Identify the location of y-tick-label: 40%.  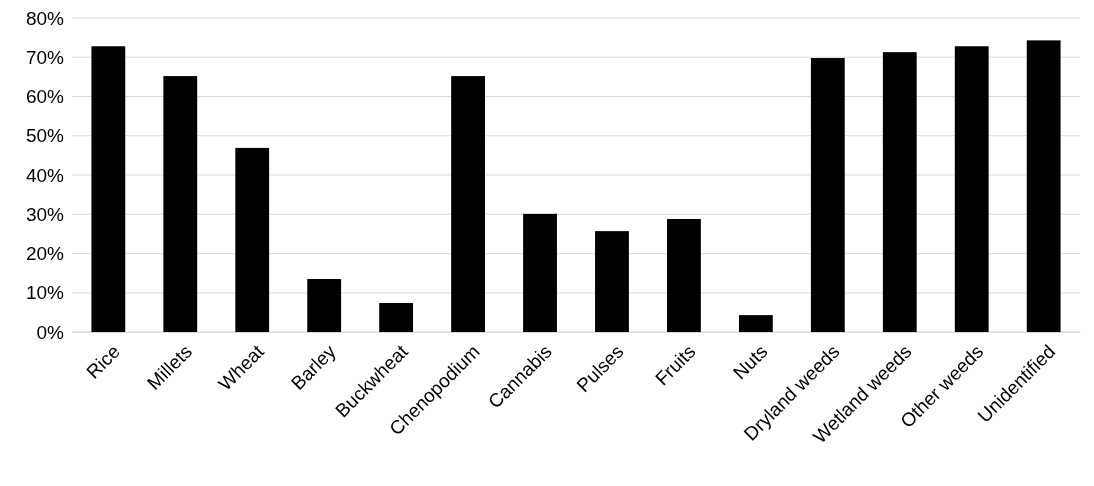
(45, 175).